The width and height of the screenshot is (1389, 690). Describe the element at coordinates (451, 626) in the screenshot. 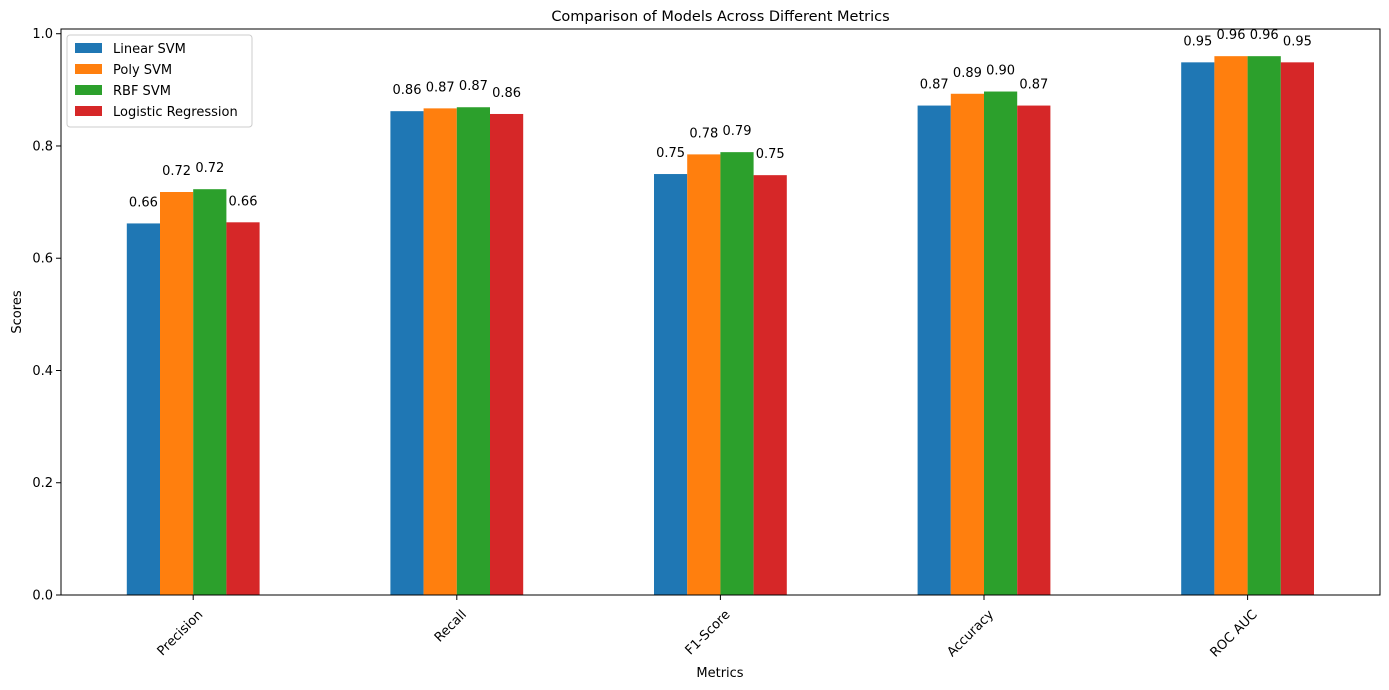

I see `x-tick-label: Recall` at that location.